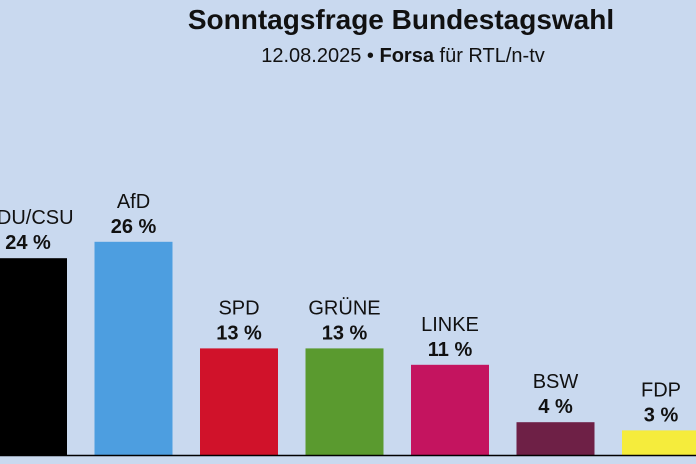  What do you see at coordinates (133, 348) in the screenshot?
I see `bar-afd` at bounding box center [133, 348].